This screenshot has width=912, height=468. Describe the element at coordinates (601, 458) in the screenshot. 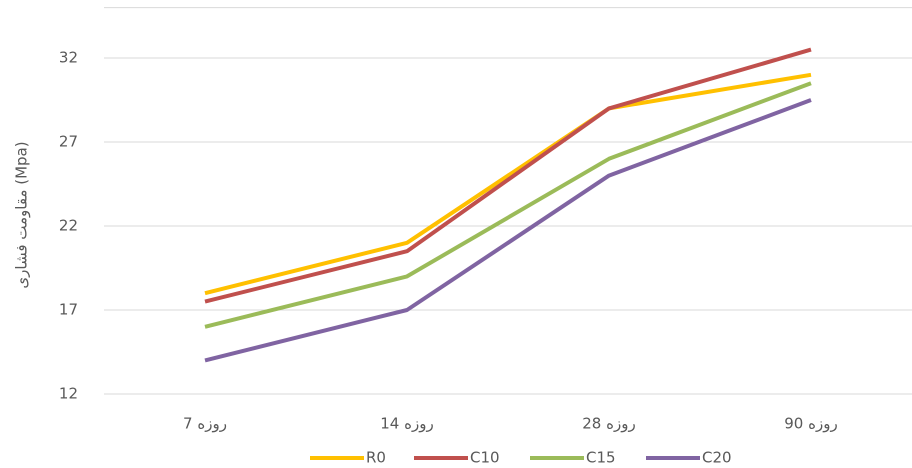

I see `legend-label: C15` at that location.